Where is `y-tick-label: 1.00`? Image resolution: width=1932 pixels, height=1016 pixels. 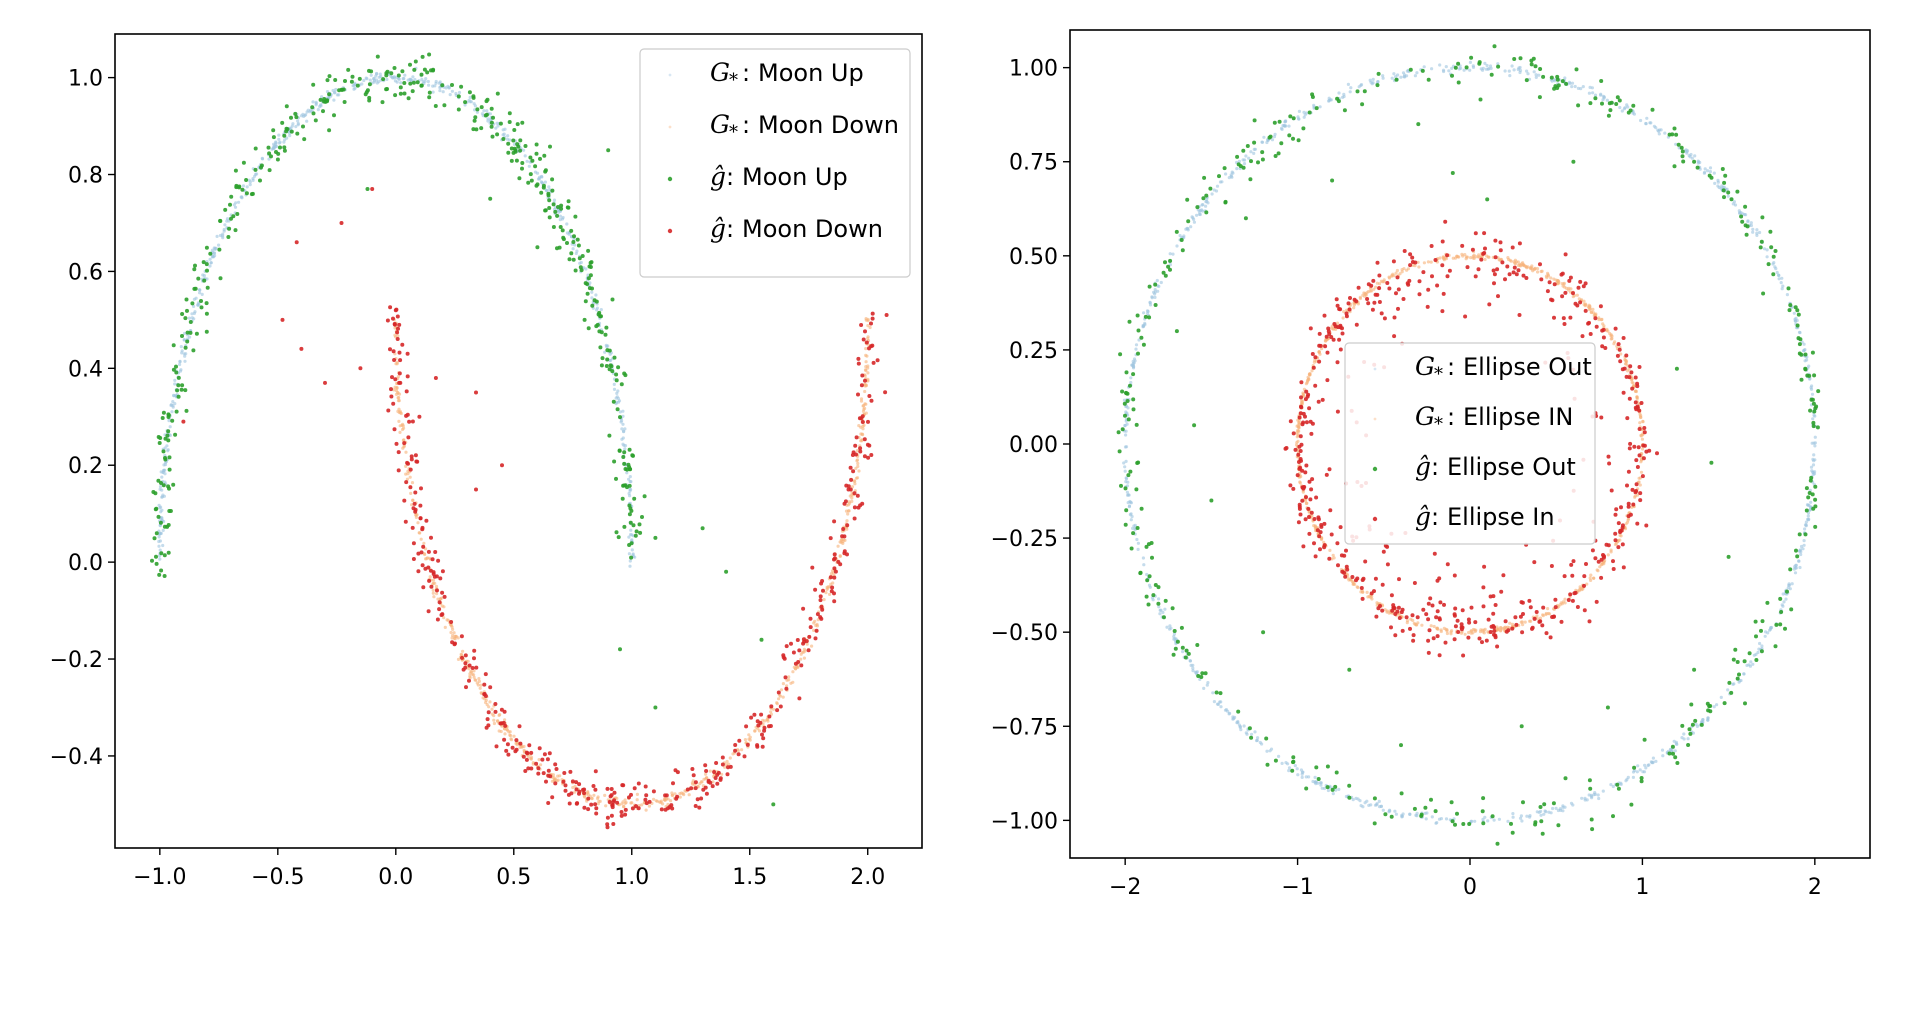 y-tick-label: 1.00 is located at coordinates (1033, 69).